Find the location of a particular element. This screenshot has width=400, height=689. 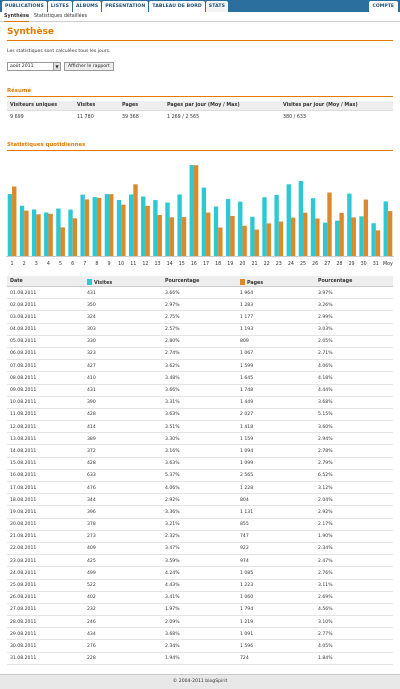

table-cell: 22.08.2011 is located at coordinates (23, 549).